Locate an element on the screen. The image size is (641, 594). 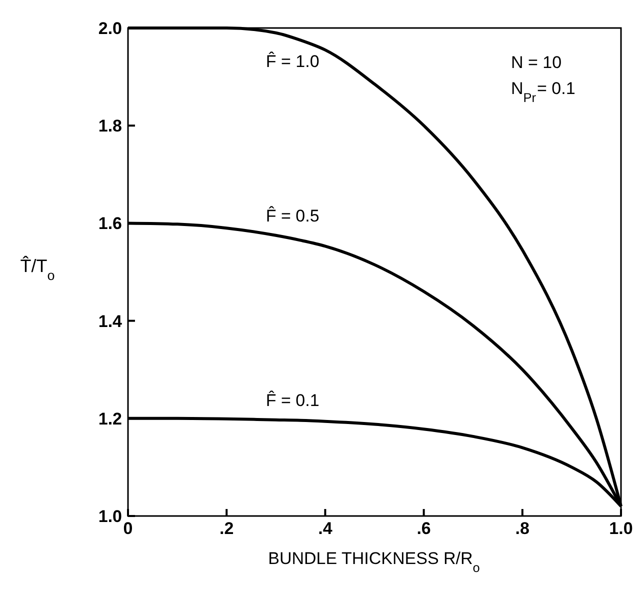
x-tick-label: .2 is located at coordinates (227, 528).